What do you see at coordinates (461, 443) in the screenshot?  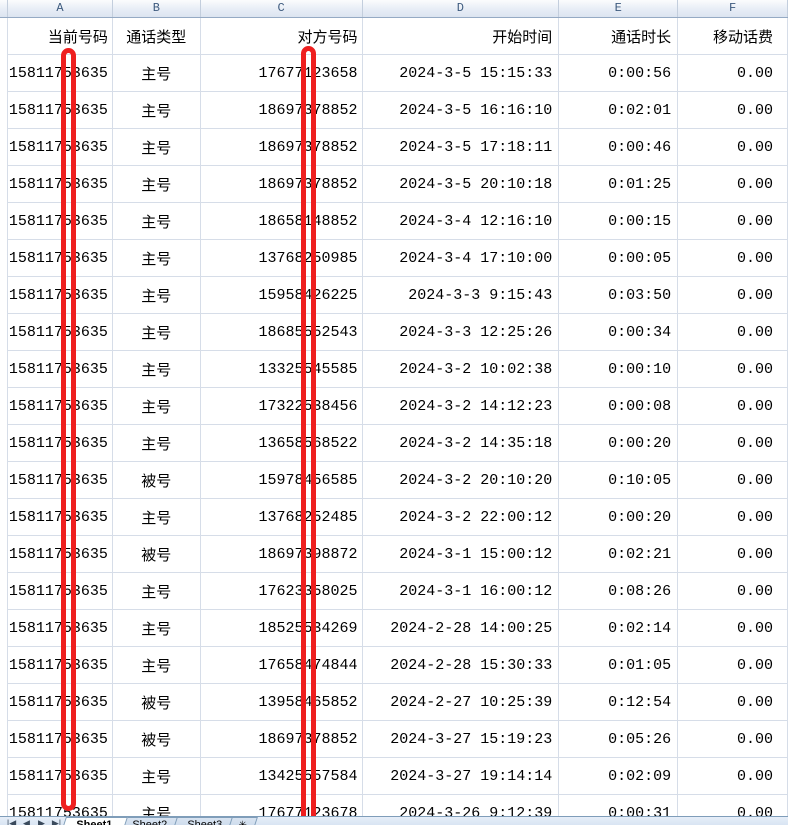 I see `cell-d: 2024-3-2 14:35:18` at bounding box center [461, 443].